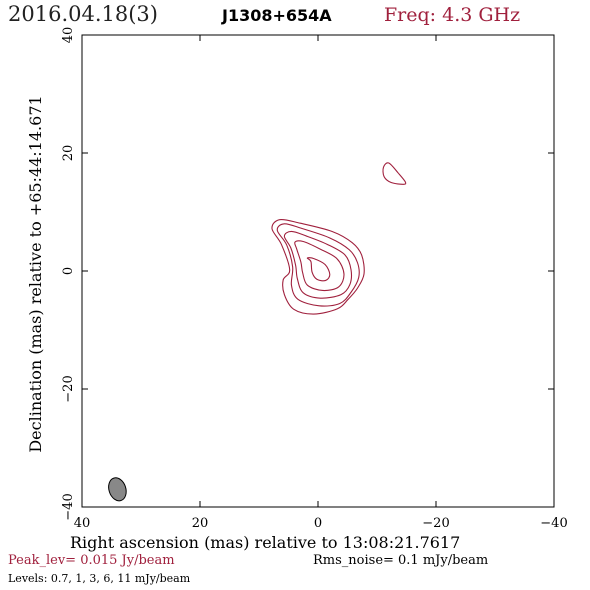  I want to click on x-tick-label: 20, so click(200, 523).